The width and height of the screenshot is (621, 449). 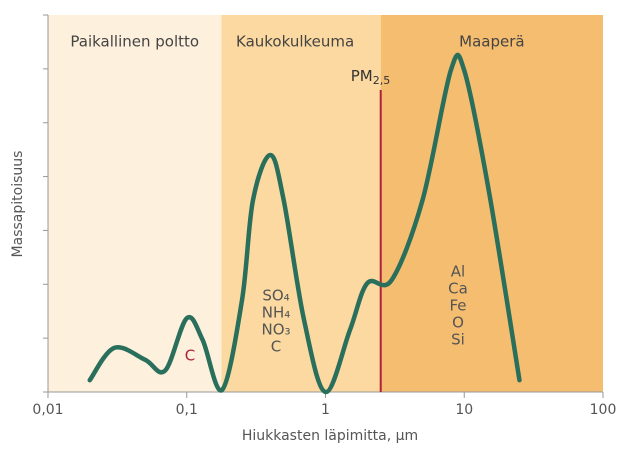 I want to click on annotation: NH₄, so click(x=276, y=313).